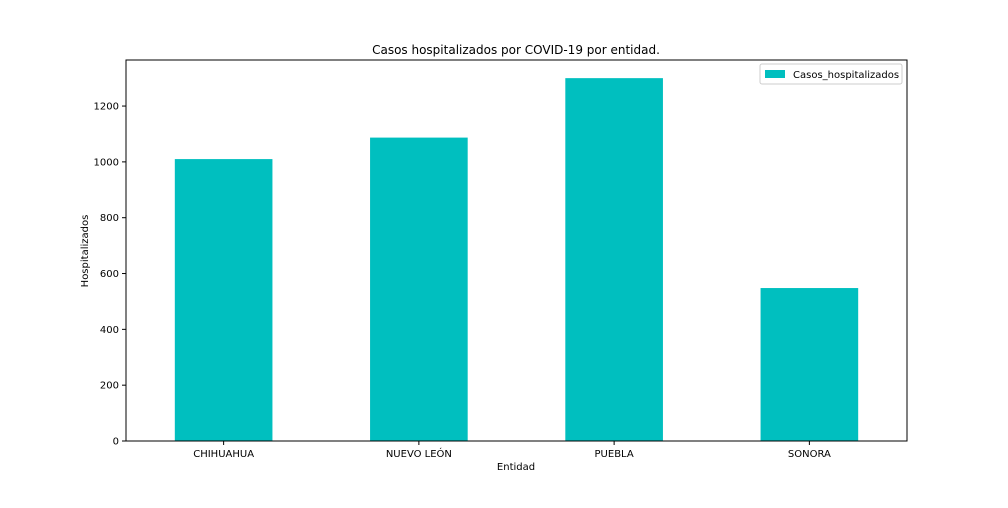 This screenshot has width=1008, height=508. I want to click on y-tick-label-2: 400, so click(109, 330).